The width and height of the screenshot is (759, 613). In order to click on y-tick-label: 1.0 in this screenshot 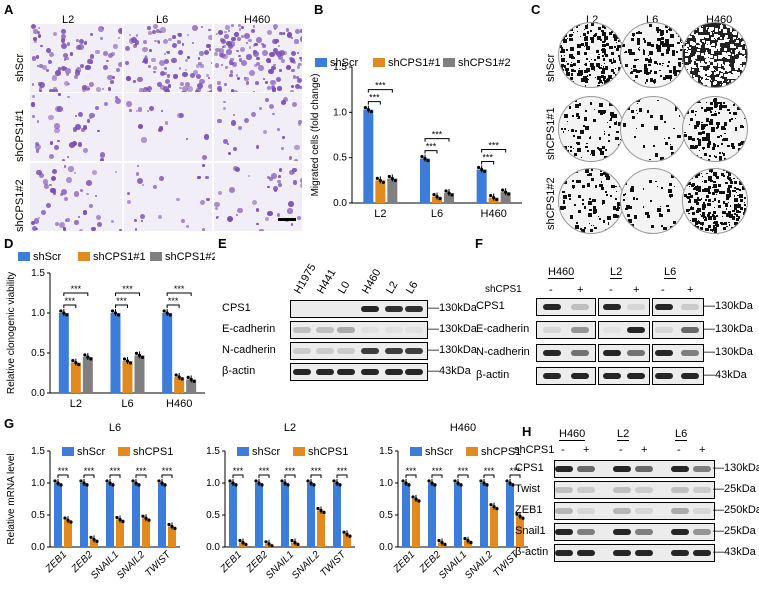, I will do `click(213, 483)`.